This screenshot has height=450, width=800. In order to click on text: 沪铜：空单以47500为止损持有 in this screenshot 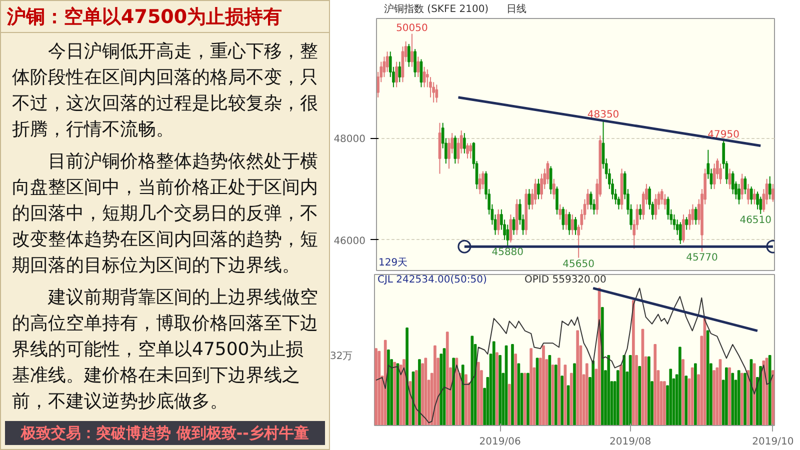, I will do `click(165, 17)`.